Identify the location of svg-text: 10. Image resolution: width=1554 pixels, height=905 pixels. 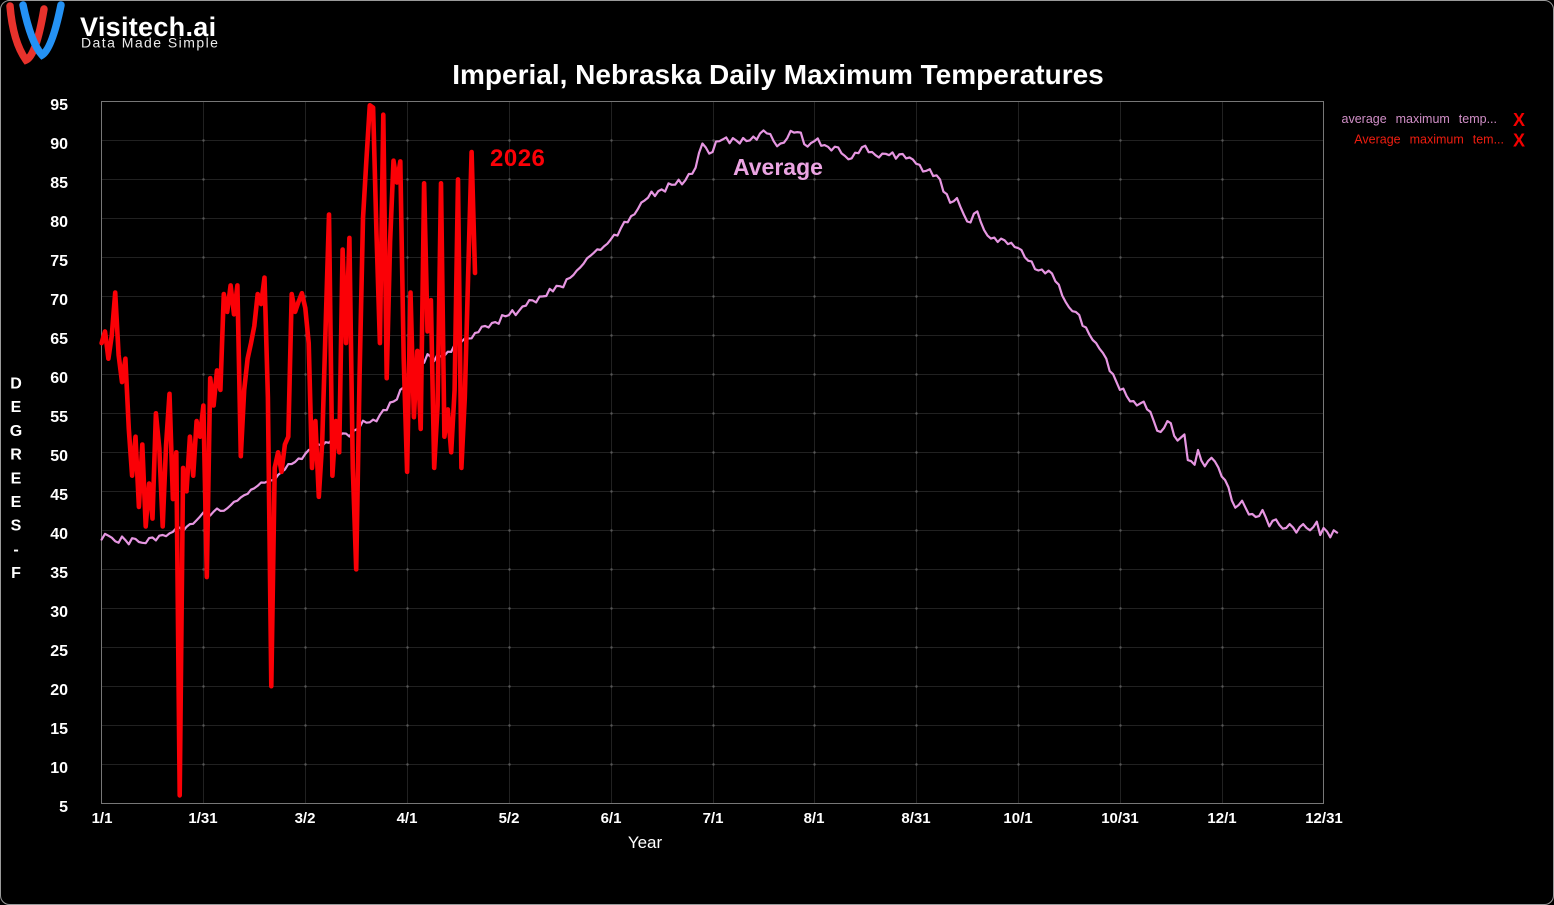
(59, 768).